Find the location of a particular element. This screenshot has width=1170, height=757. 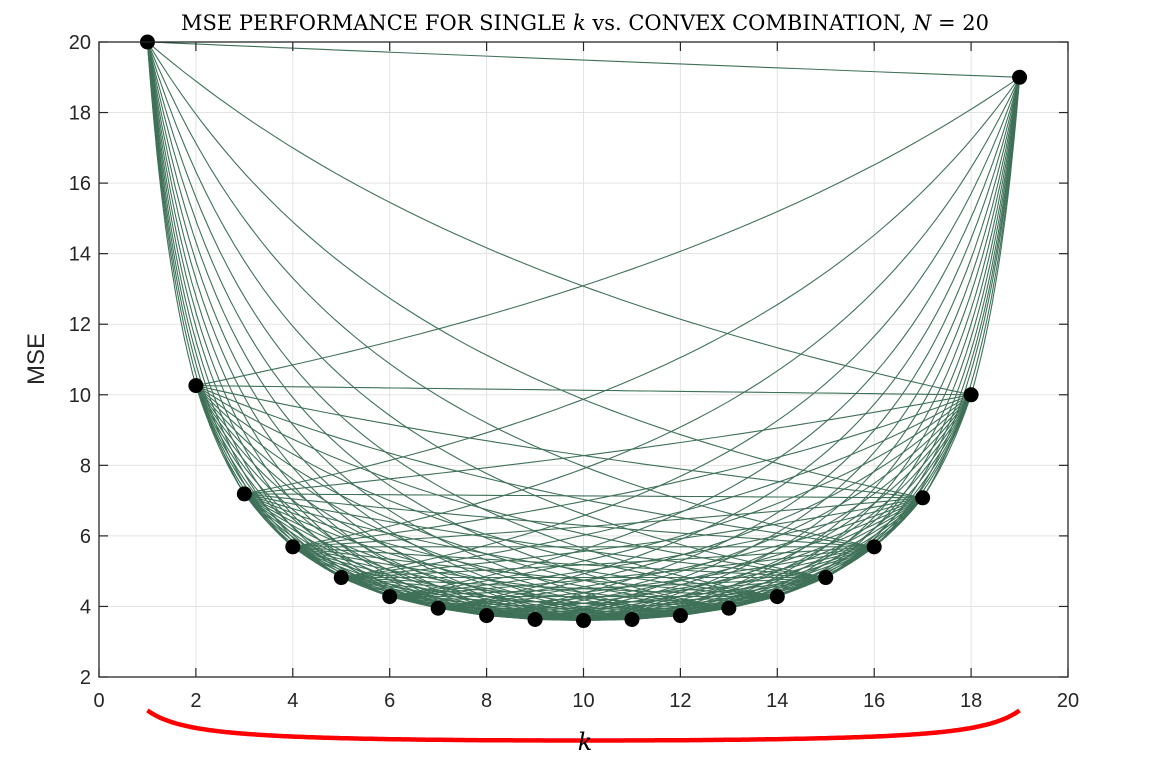

y-axis-label: MSE is located at coordinates (36, 359).